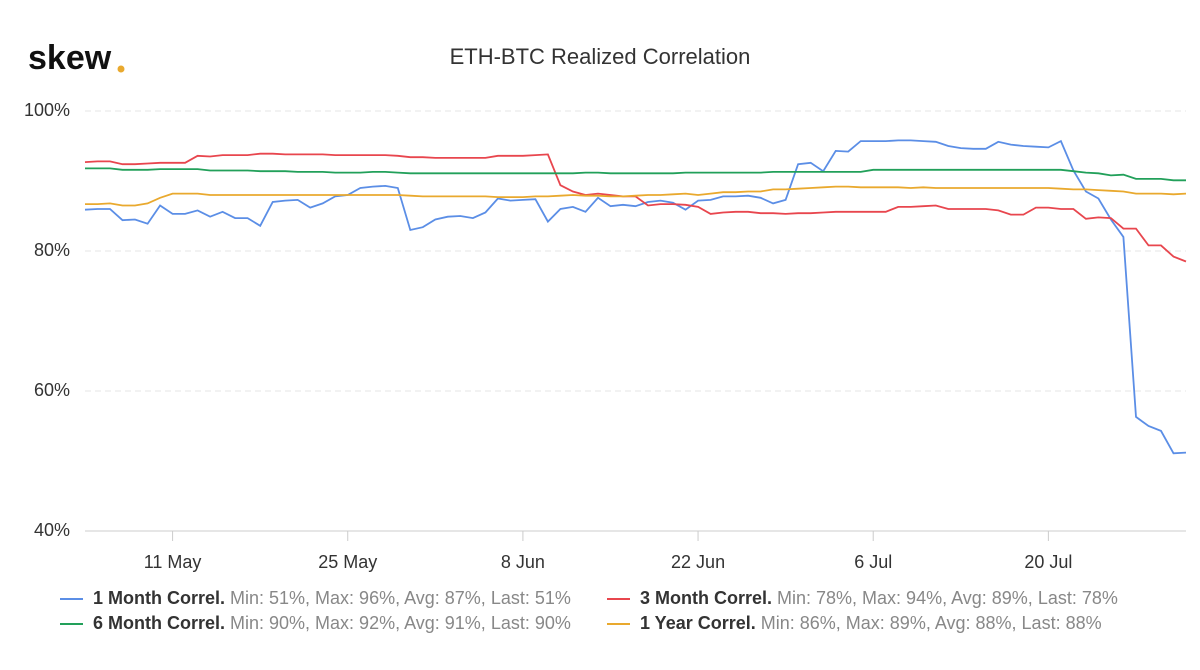 This screenshot has height=670, width=1200. What do you see at coordinates (70, 58) in the screenshot?
I see `brand-logo: skew` at bounding box center [70, 58].